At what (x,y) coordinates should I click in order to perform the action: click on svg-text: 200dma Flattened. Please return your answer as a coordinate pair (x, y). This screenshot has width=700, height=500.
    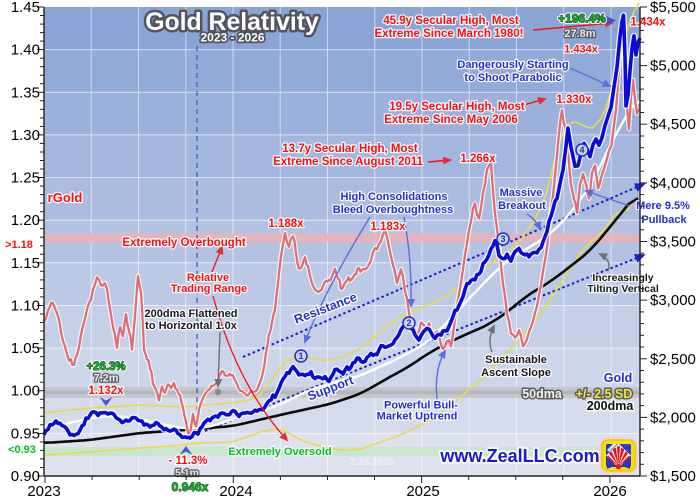
    Looking at the image, I should click on (191, 314).